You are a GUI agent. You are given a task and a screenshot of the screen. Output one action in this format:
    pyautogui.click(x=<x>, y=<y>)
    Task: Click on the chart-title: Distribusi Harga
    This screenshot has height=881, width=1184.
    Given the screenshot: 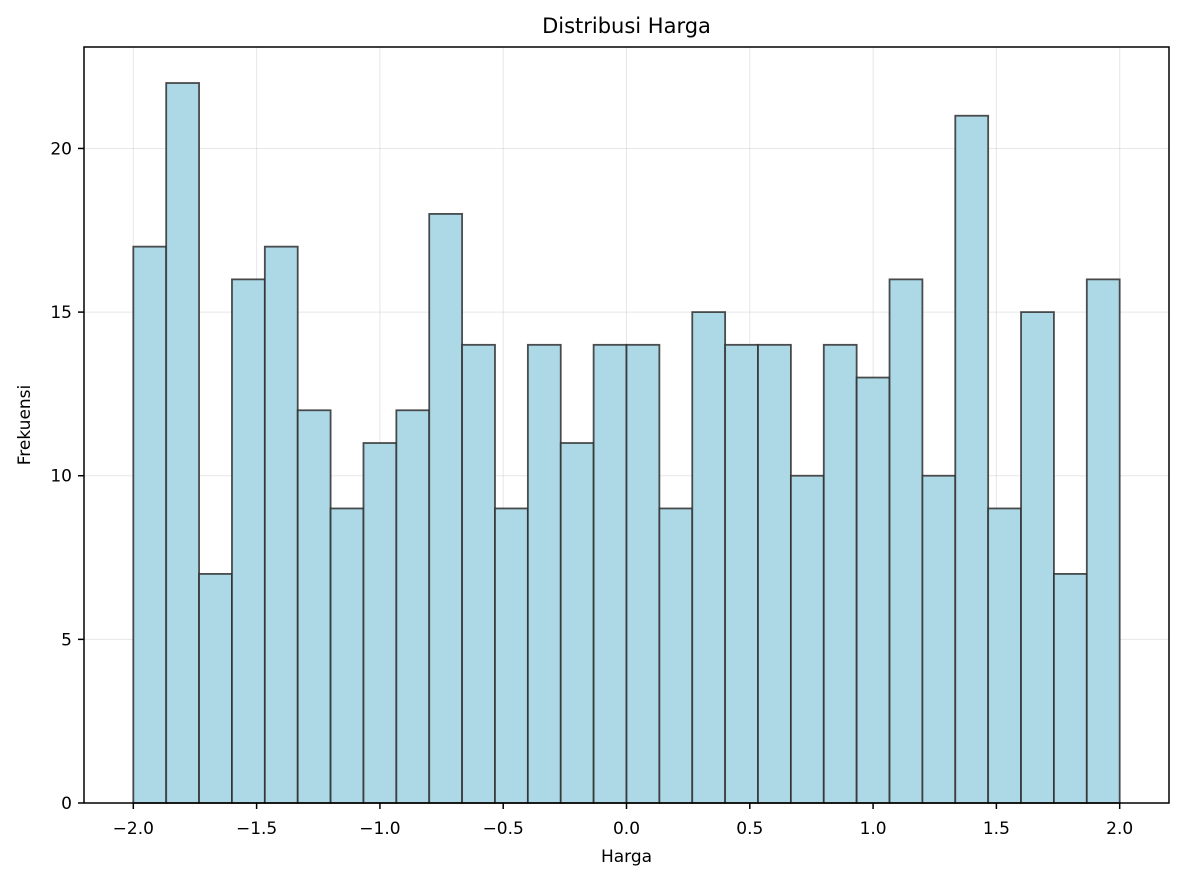 What is the action you would take?
    pyautogui.click(x=626, y=26)
    